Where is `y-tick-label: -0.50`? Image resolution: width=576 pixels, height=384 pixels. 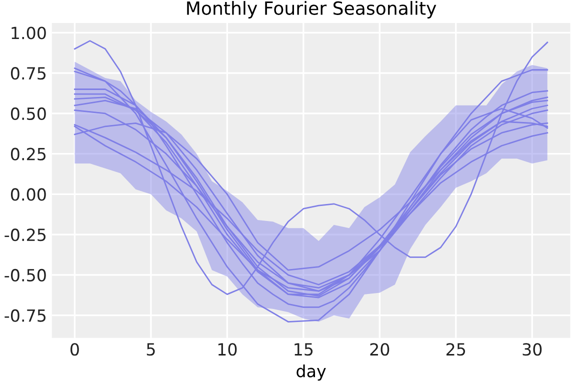 y-tick-label: -0.50 is located at coordinates (25, 275).